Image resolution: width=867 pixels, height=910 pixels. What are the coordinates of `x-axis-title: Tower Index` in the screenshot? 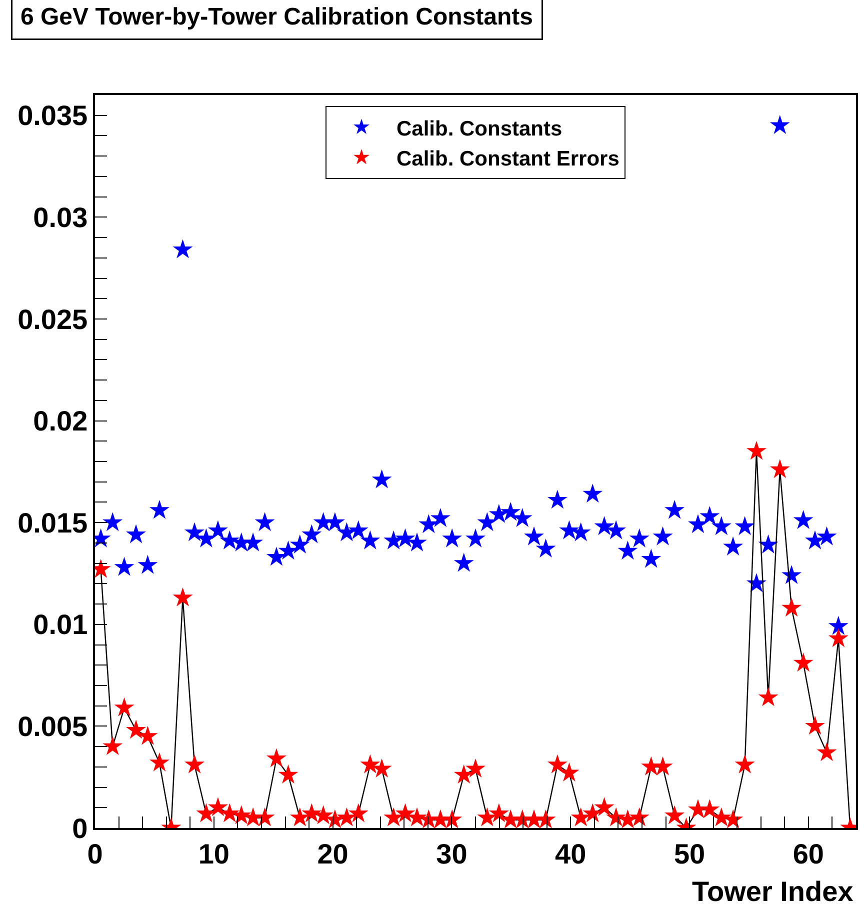 It's located at (773, 891).